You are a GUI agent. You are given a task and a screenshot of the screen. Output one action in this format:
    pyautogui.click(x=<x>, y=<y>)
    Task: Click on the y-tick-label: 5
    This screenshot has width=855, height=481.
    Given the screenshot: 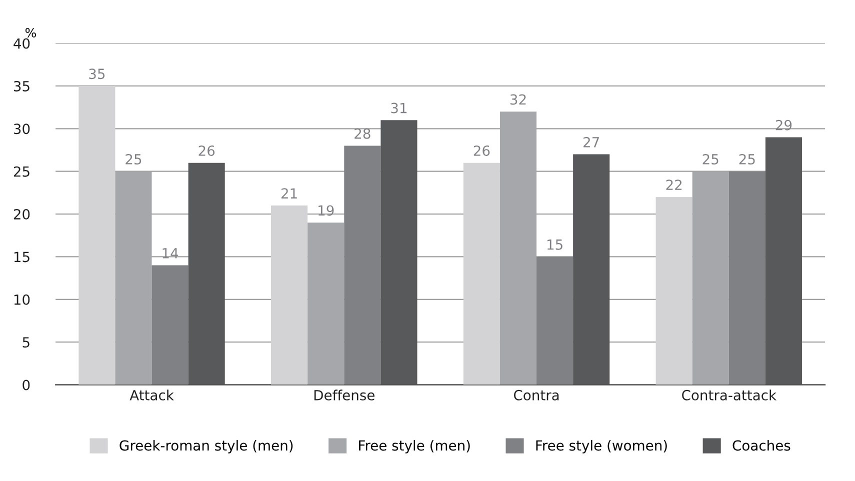 What is the action you would take?
    pyautogui.click(x=26, y=342)
    